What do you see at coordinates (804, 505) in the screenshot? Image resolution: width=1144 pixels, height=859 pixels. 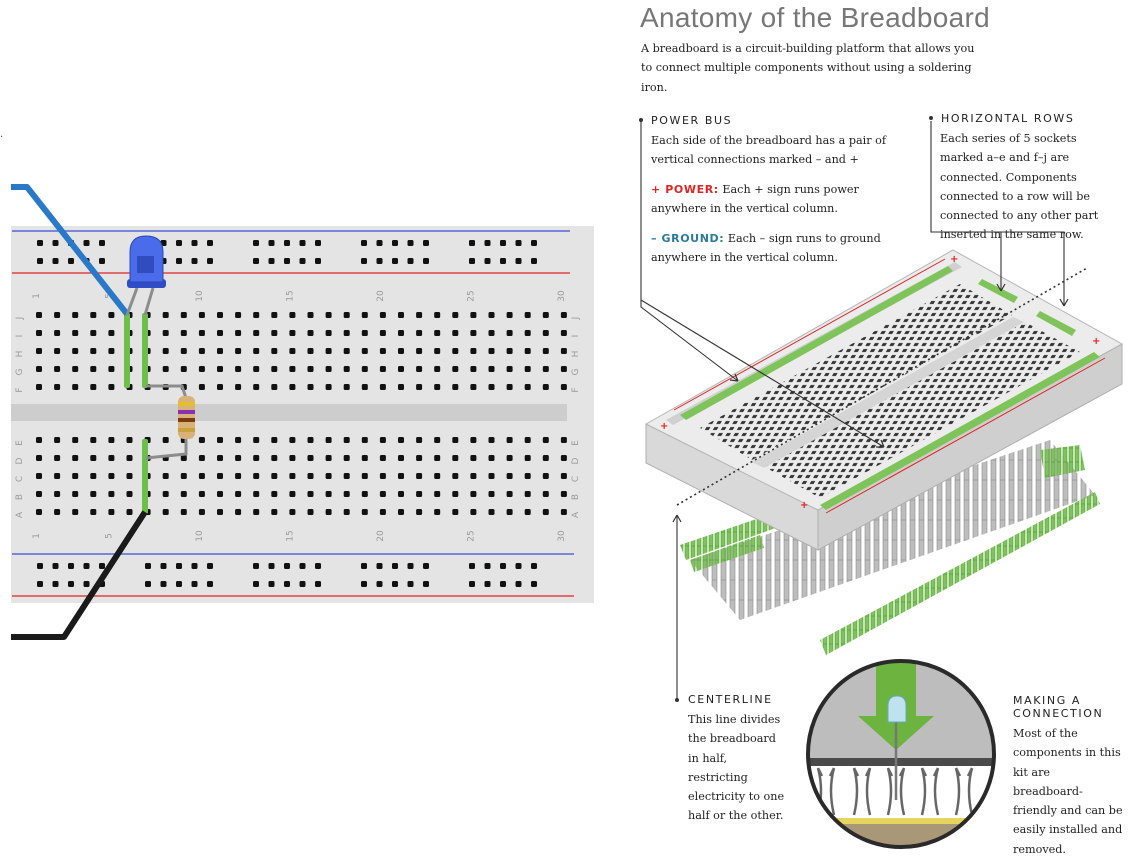 I see `plus-sign-bottom: +` at bounding box center [804, 505].